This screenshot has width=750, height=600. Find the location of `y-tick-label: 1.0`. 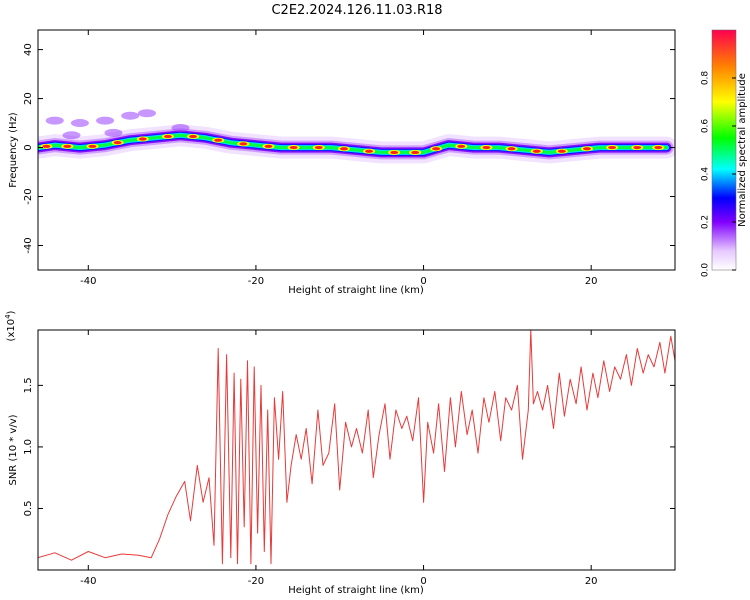

y-tick-label: 1.0 is located at coordinates (28, 447).